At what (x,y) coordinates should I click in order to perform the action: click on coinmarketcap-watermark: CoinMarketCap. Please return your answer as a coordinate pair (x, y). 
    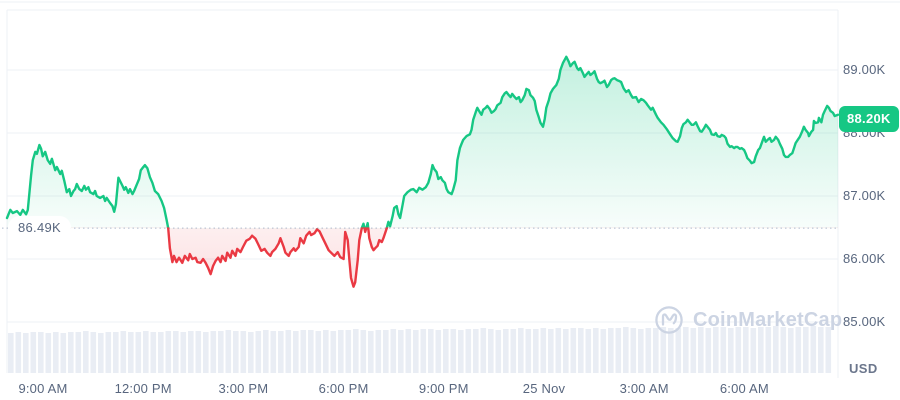
    Looking at the image, I should click on (748, 320).